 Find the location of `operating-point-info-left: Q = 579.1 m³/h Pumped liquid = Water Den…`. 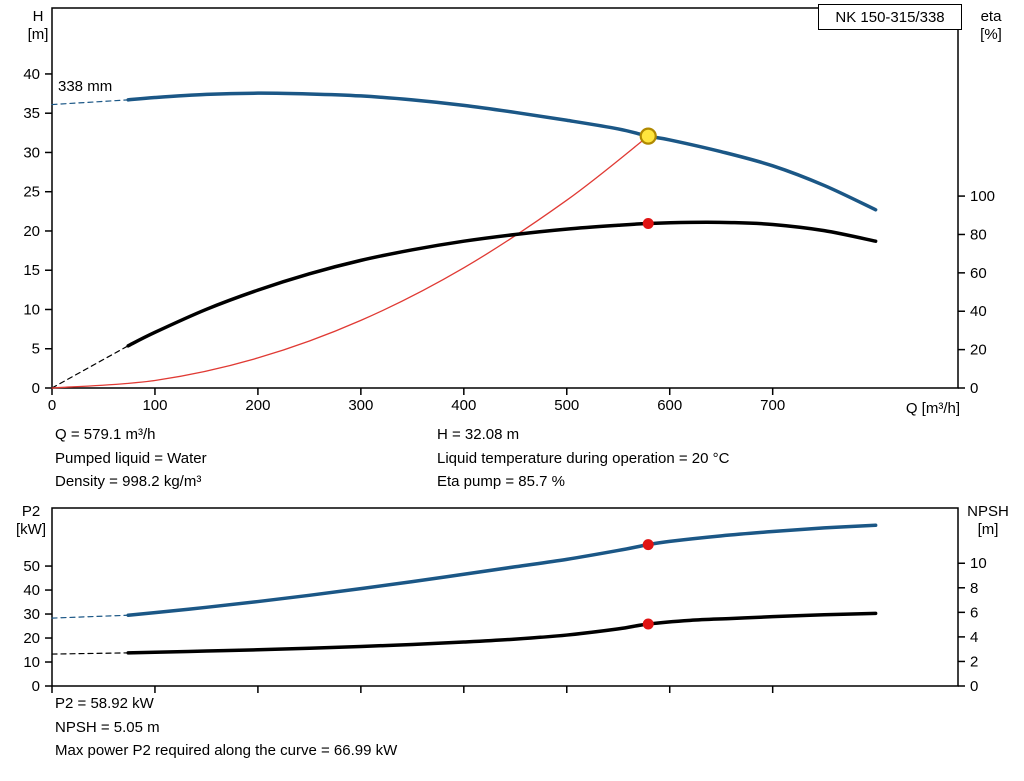

operating-point-info-left: Q = 579.1 m³/h Pumped liquid = Water Den… is located at coordinates (131, 458).